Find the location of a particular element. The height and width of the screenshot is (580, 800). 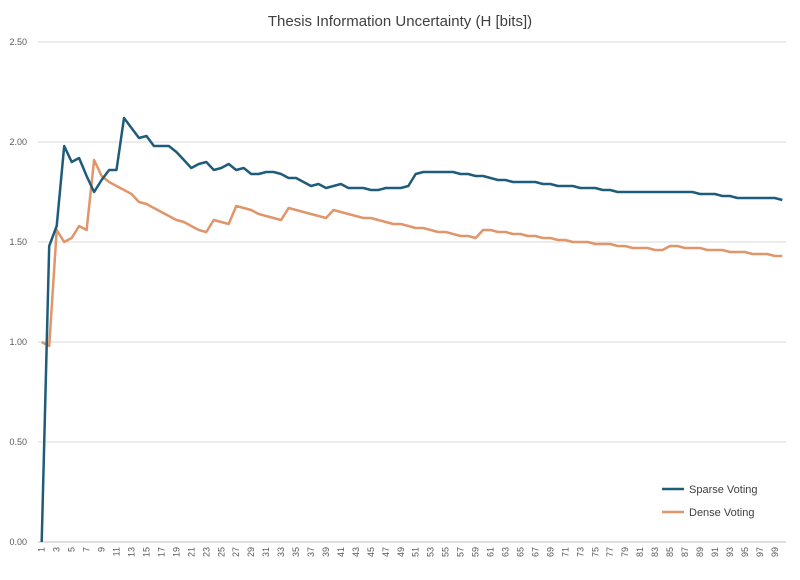

y-tick-label: 1.00 is located at coordinates (18, 342).